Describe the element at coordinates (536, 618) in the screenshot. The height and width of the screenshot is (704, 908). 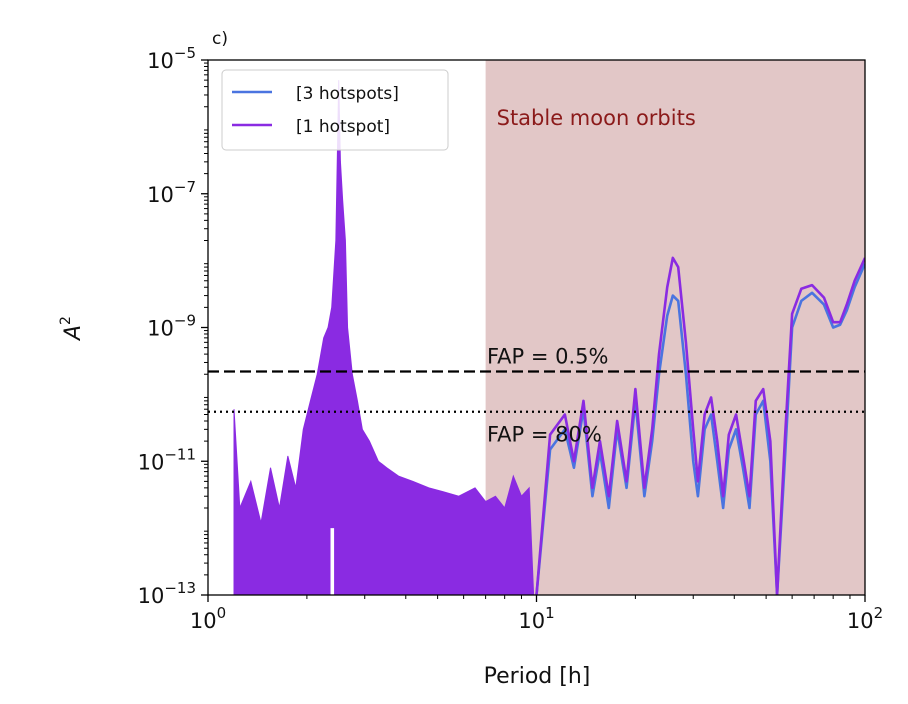
I see `x-tick-label-1: 10¹` at that location.